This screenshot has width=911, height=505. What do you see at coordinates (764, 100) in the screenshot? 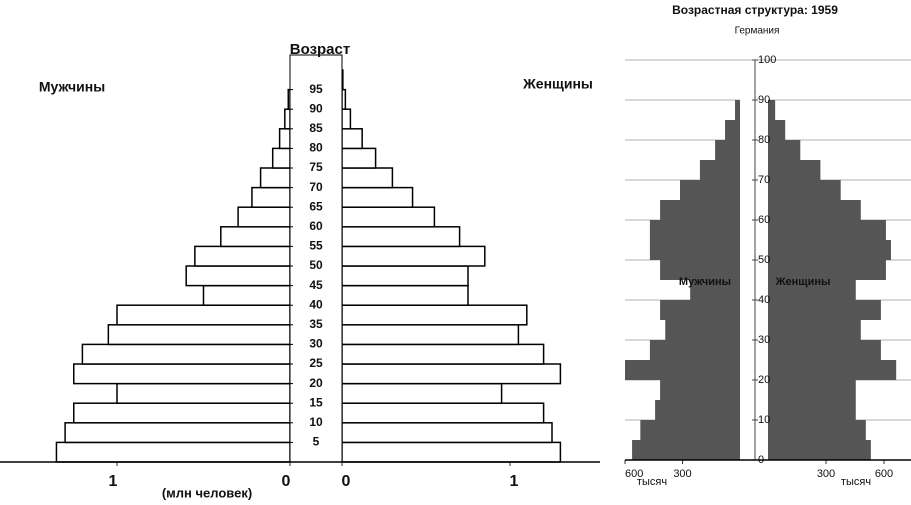
I see `y-tick-label: 90` at bounding box center [764, 100].